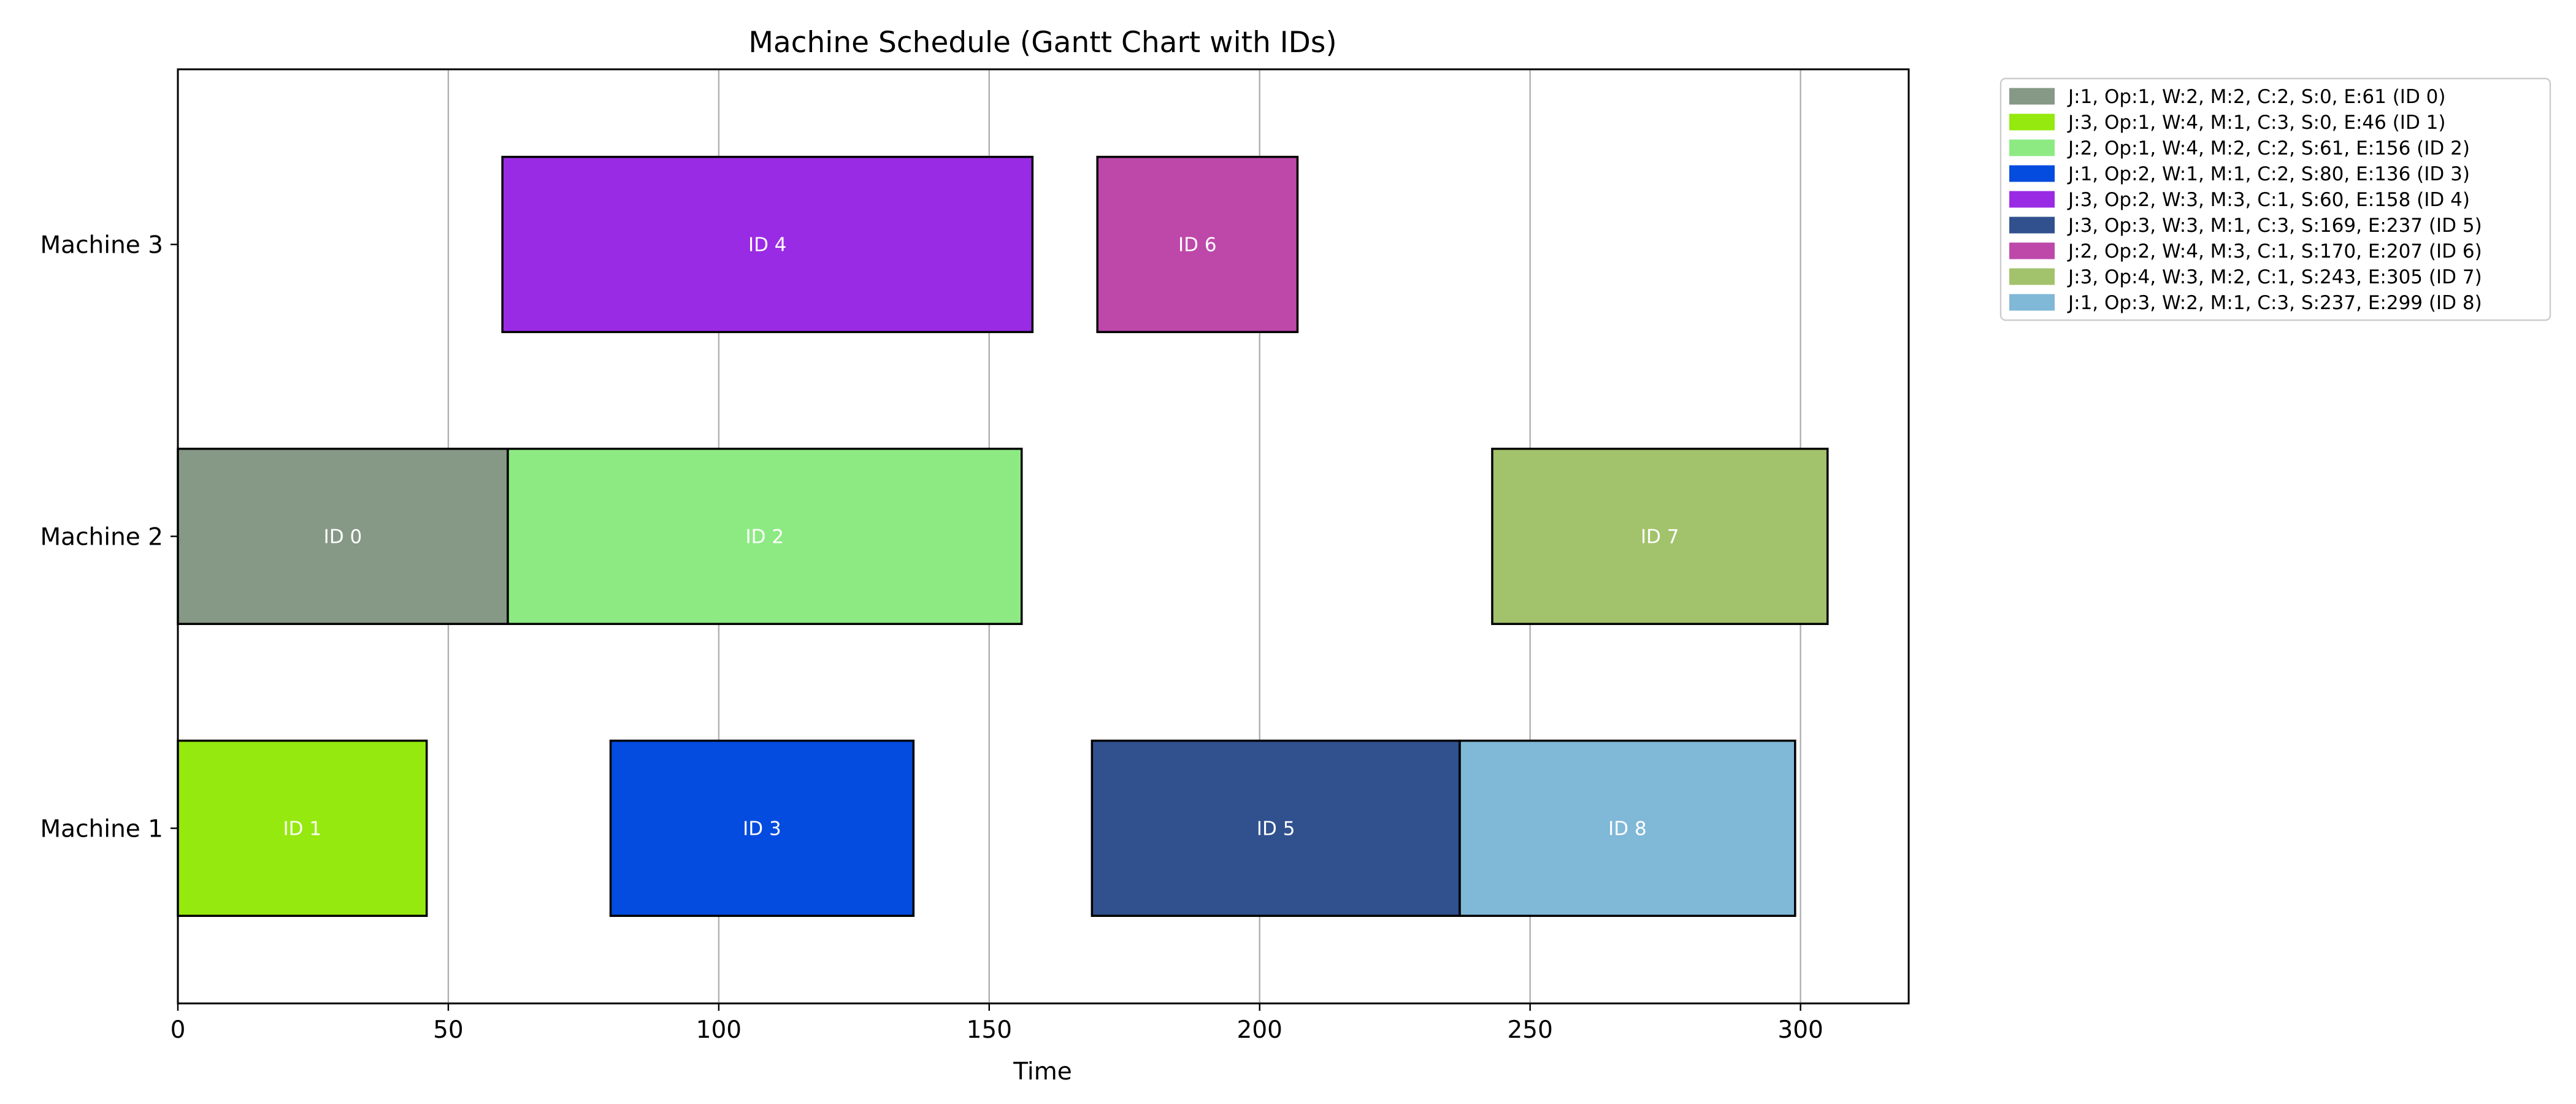 This screenshot has width=2576, height=1104. Describe the element at coordinates (719, 1030) in the screenshot. I see `x-tick-label: 100` at that location.